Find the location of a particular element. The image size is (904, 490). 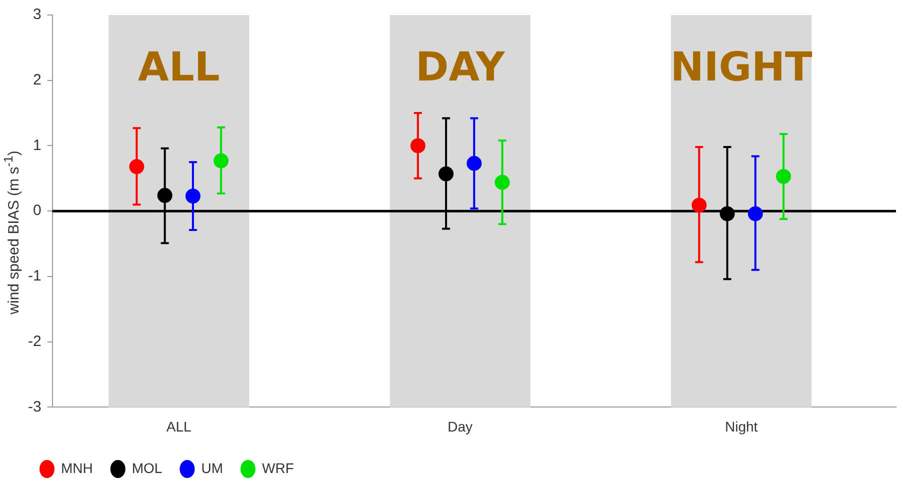

band-label: DAY is located at coordinates (460, 67).